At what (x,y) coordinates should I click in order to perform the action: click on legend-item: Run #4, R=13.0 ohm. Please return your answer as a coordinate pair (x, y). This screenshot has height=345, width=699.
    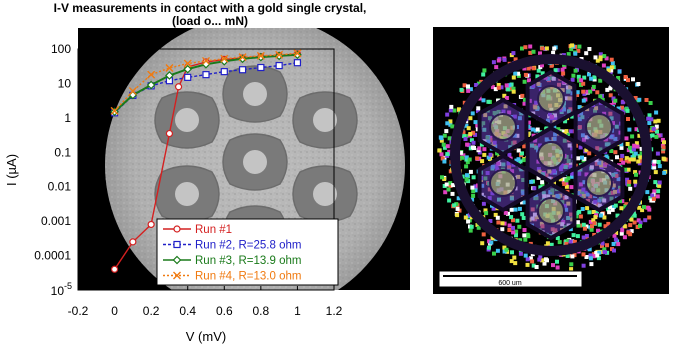
    Looking at the image, I should click on (232, 277).